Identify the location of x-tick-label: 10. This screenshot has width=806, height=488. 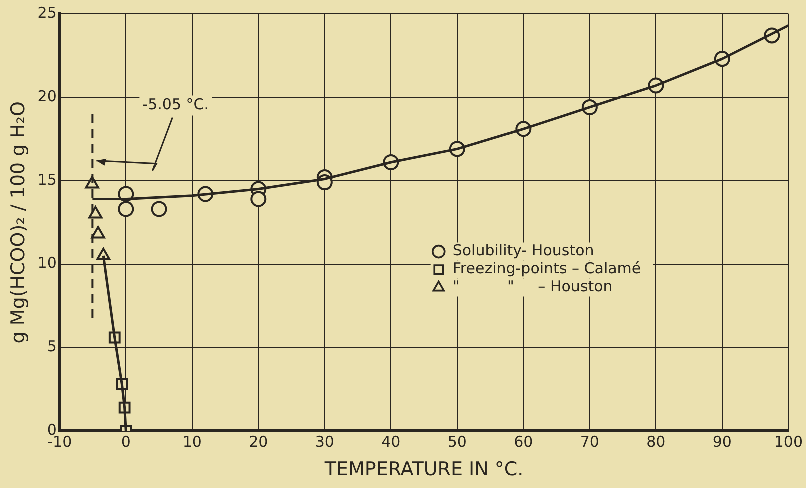
(192, 442).